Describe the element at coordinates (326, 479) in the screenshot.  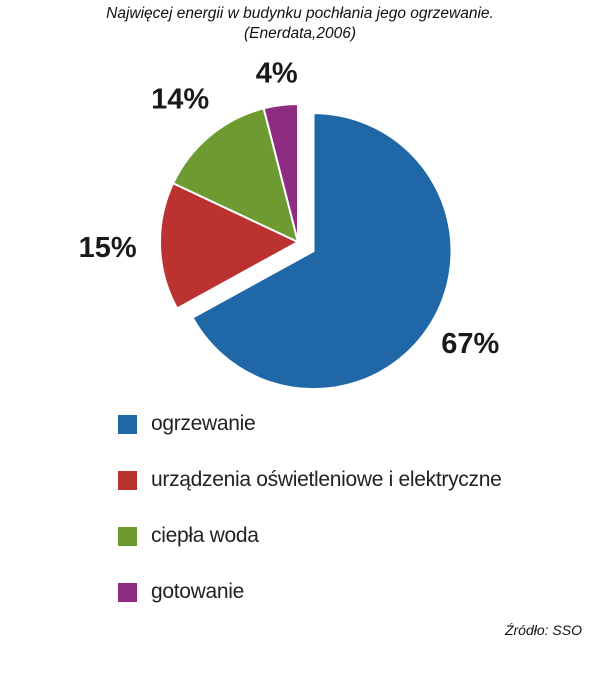
I see `legend-label: urządzenia oświetleniowe i elektryczne` at that location.